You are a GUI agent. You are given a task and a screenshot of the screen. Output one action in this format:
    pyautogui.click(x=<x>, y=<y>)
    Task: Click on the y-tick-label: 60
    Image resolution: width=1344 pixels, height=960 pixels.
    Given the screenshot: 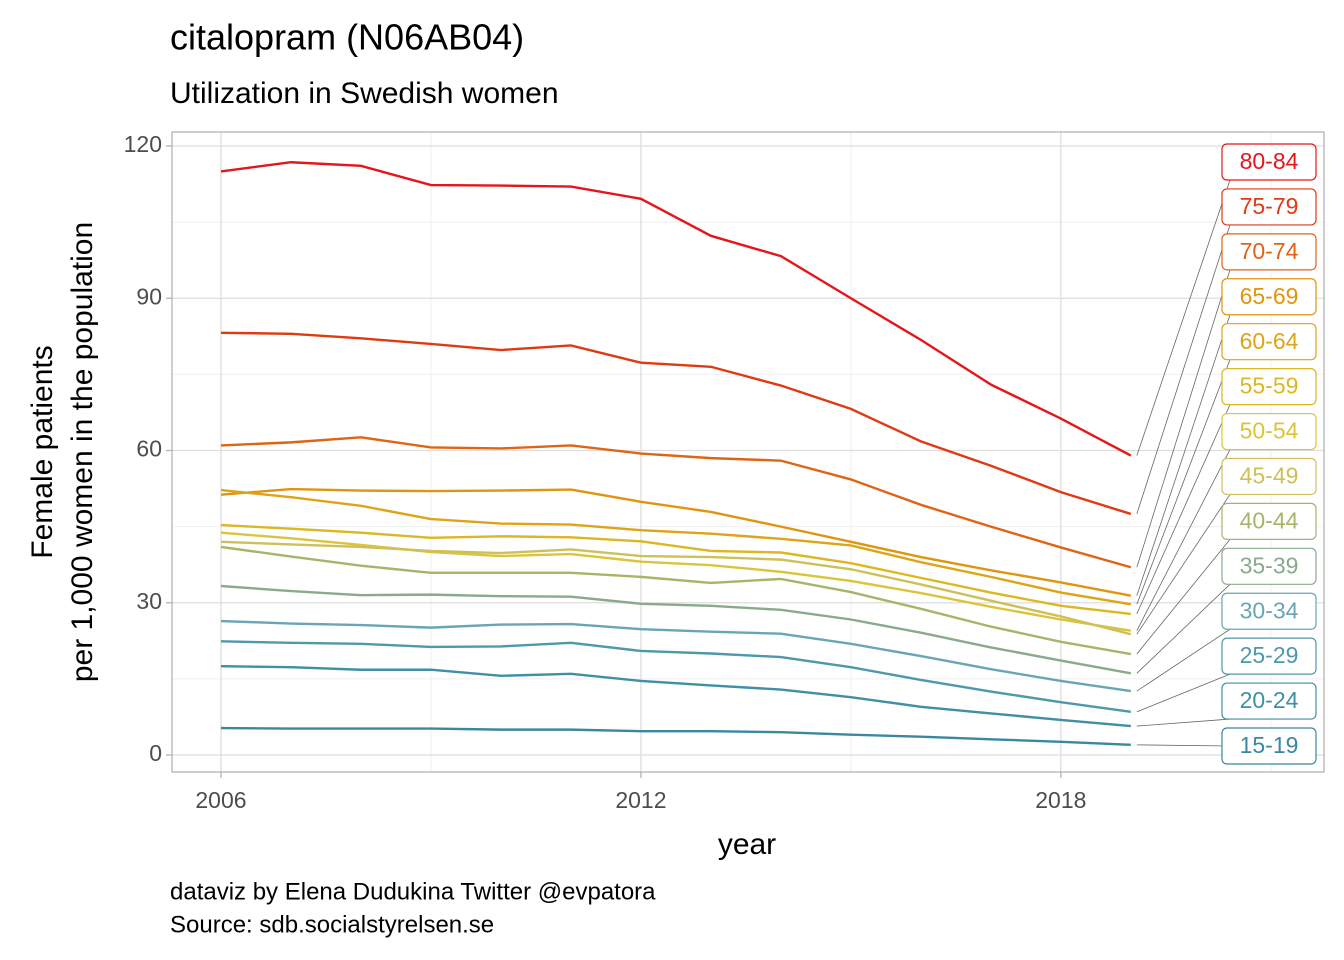 What is the action you would take?
    pyautogui.click(x=149, y=449)
    